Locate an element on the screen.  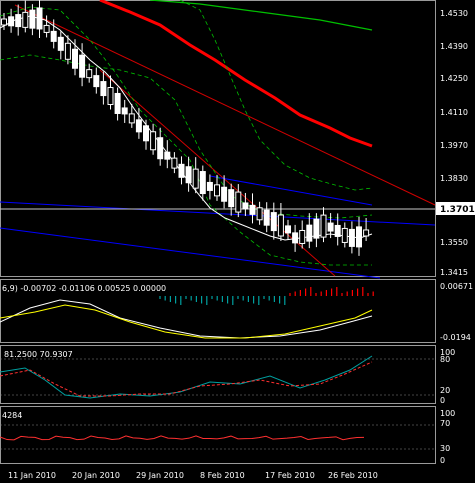
current-price-label: 1.3701 is located at coordinates (457, 210).